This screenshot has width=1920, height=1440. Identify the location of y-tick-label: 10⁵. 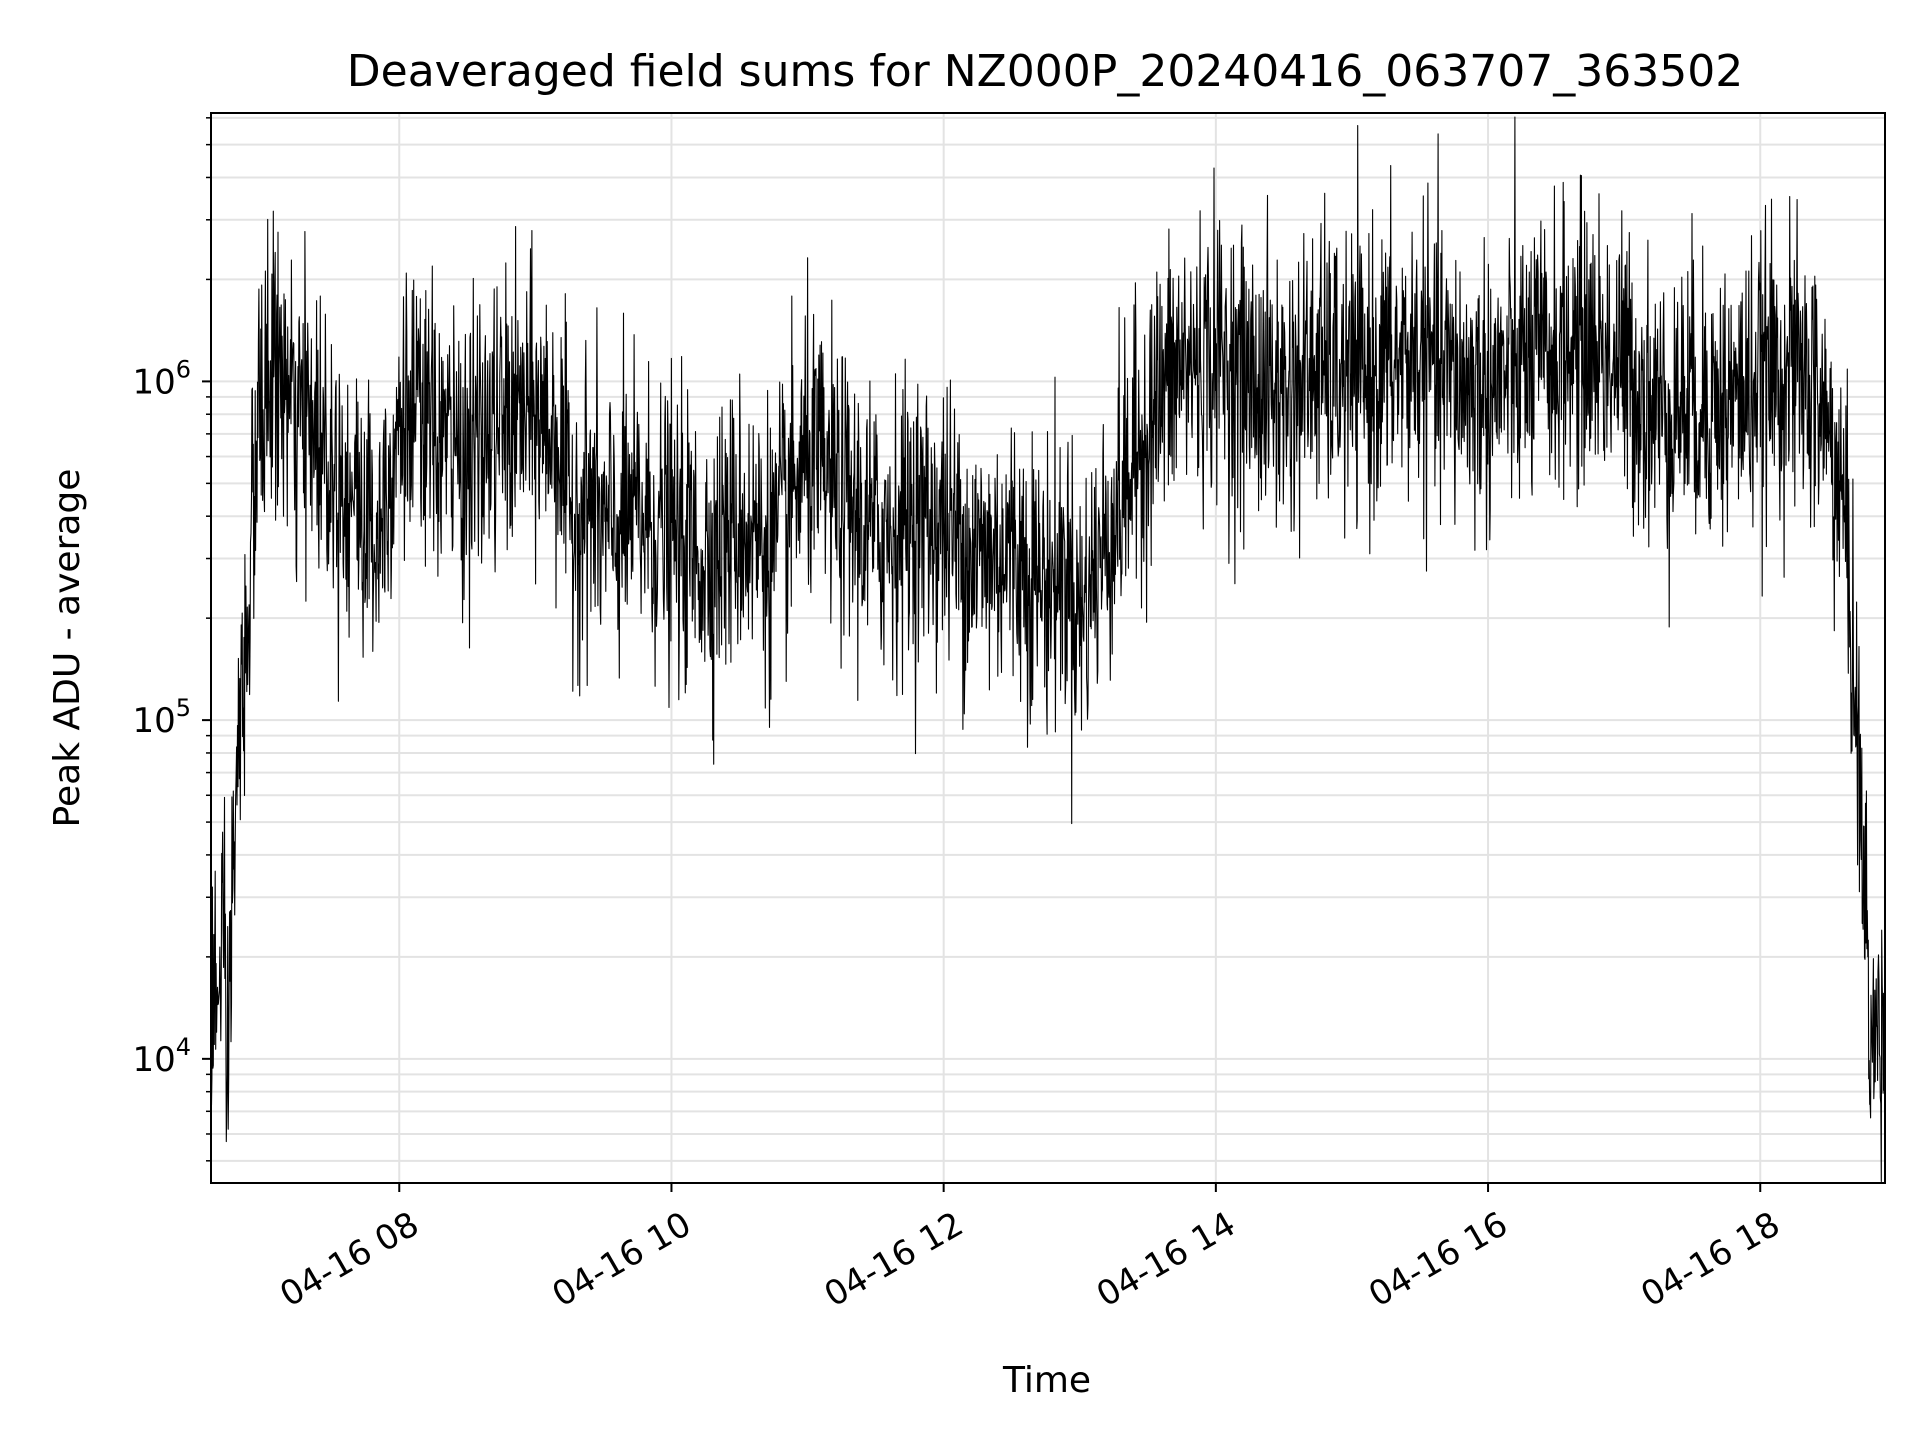
(161, 717).